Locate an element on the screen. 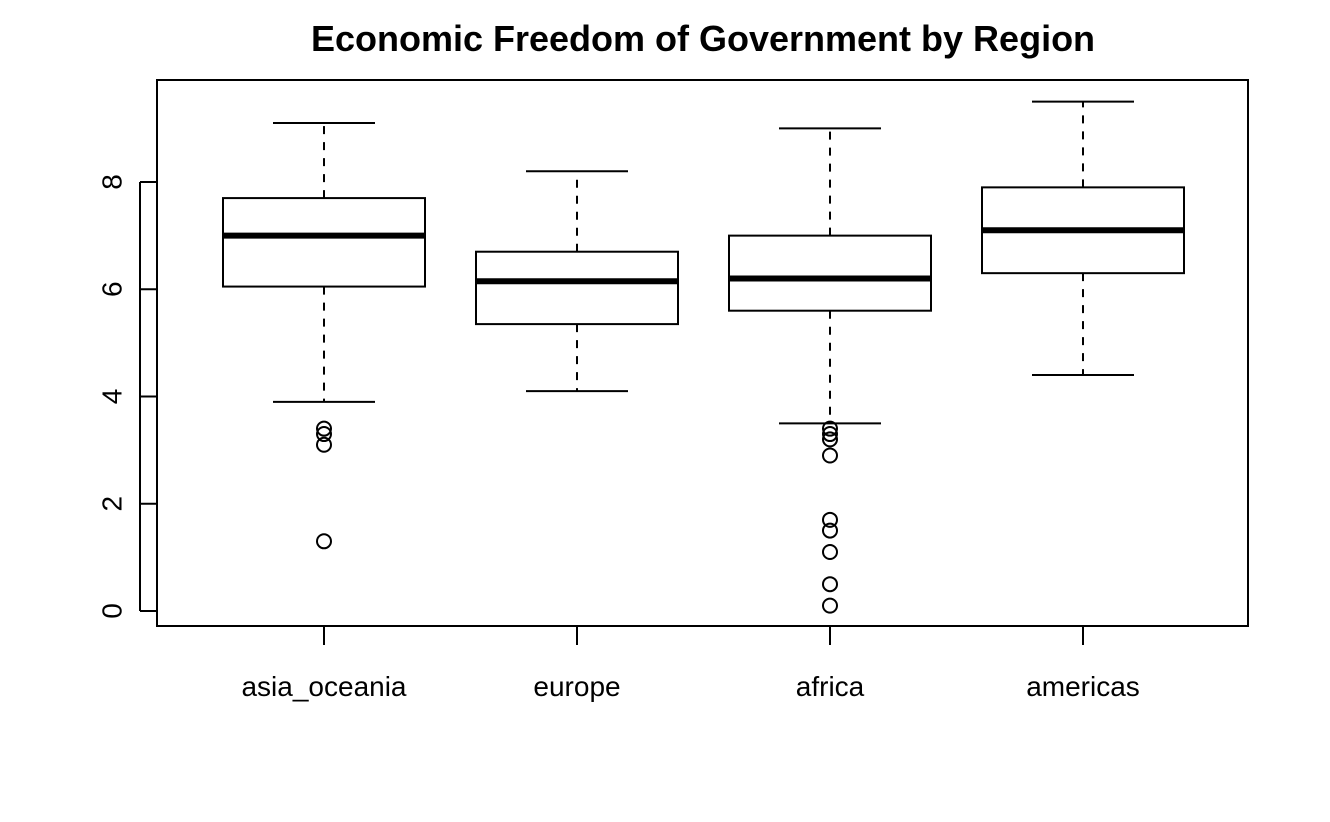 The image size is (1330, 822). x-tick-label: asia_oceania is located at coordinates (323, 686).